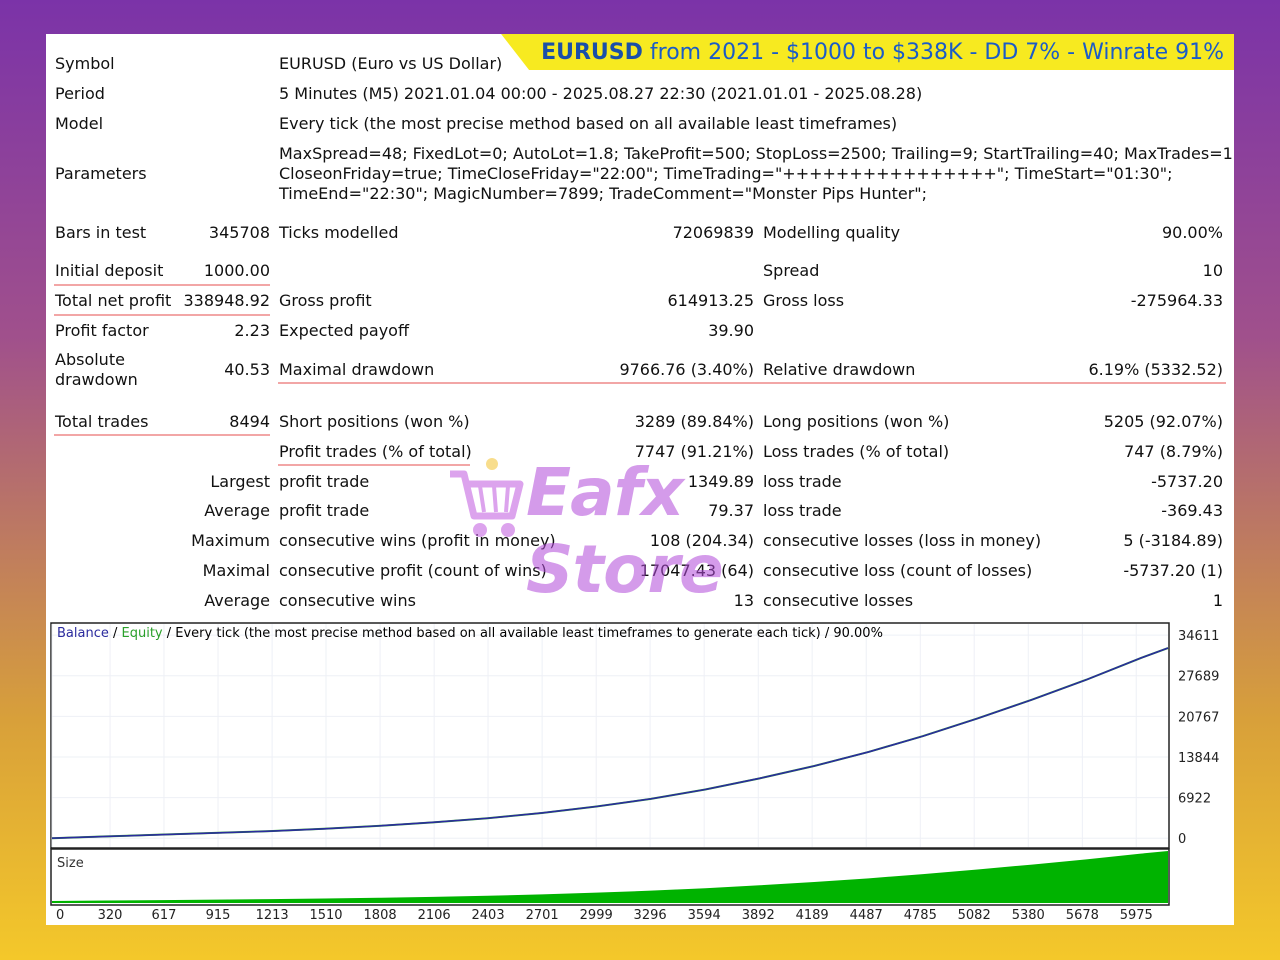 The height and width of the screenshot is (960, 1280). What do you see at coordinates (713, 232) in the screenshot?
I see `ticks-value: 72069839` at bounding box center [713, 232].